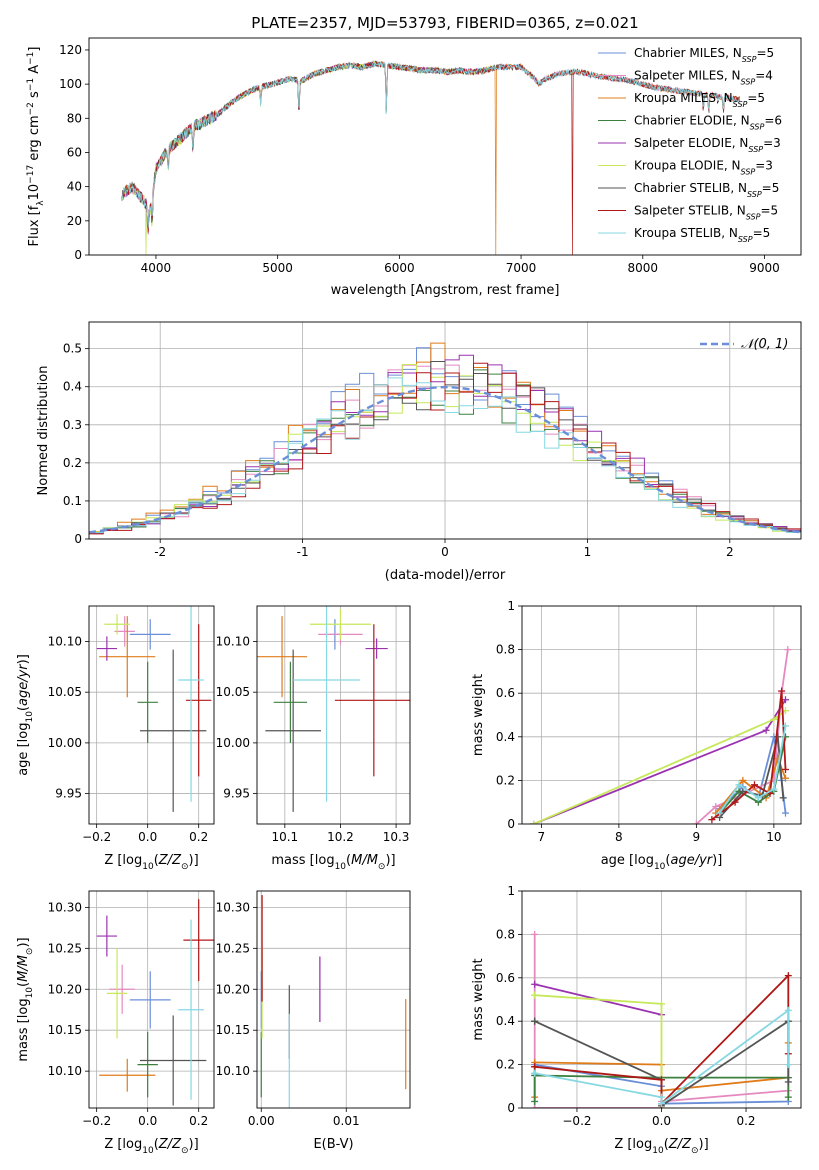 This screenshot has width=819, height=1170. I want to click on x-tick-label: 9000, so click(764, 268).